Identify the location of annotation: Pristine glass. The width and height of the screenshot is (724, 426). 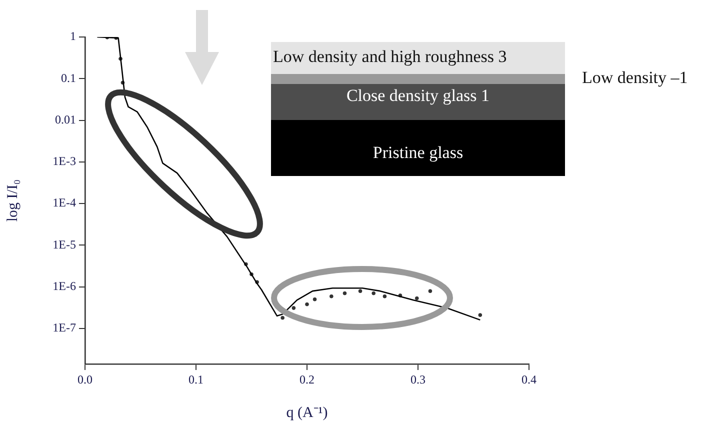
(418, 153).